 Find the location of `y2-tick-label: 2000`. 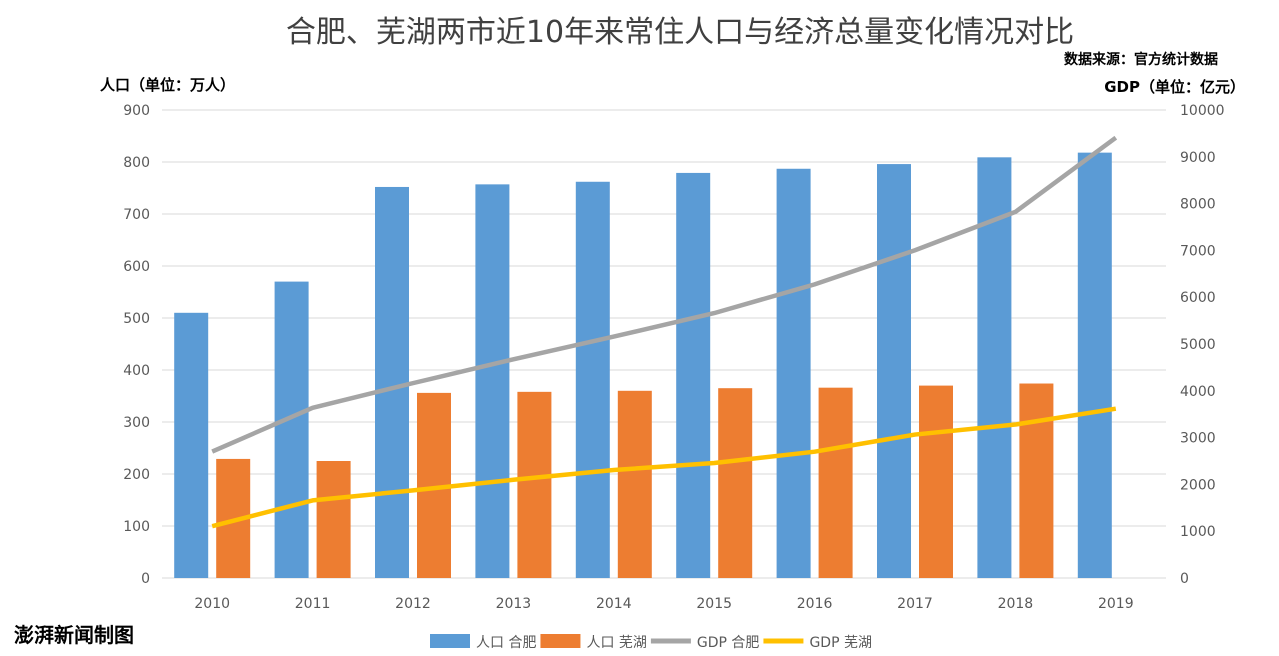

y2-tick-label: 2000 is located at coordinates (1198, 485).